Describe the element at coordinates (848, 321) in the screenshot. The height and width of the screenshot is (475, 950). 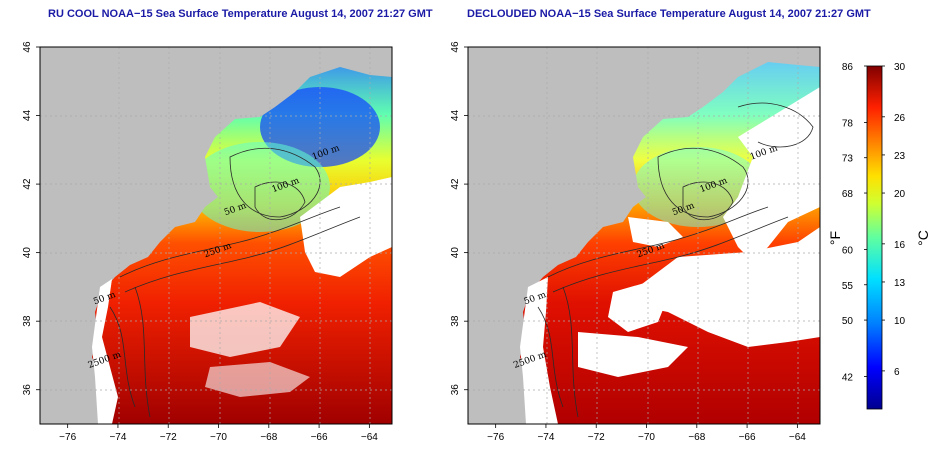
I see `fahrenheit-tick-label: 50` at that location.